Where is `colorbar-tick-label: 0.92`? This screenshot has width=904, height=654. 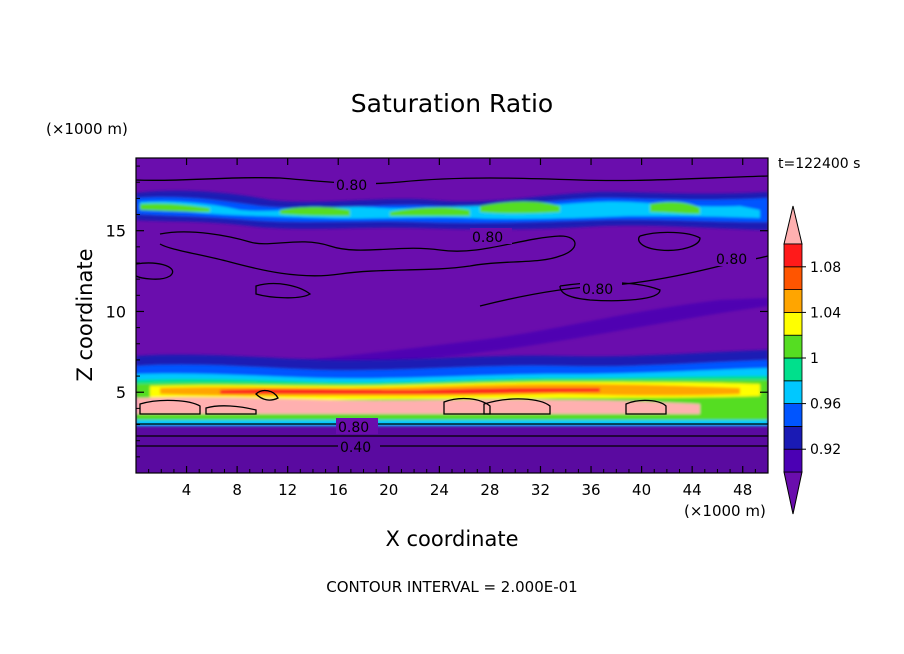 colorbar-tick-label: 0.92 is located at coordinates (825, 450).